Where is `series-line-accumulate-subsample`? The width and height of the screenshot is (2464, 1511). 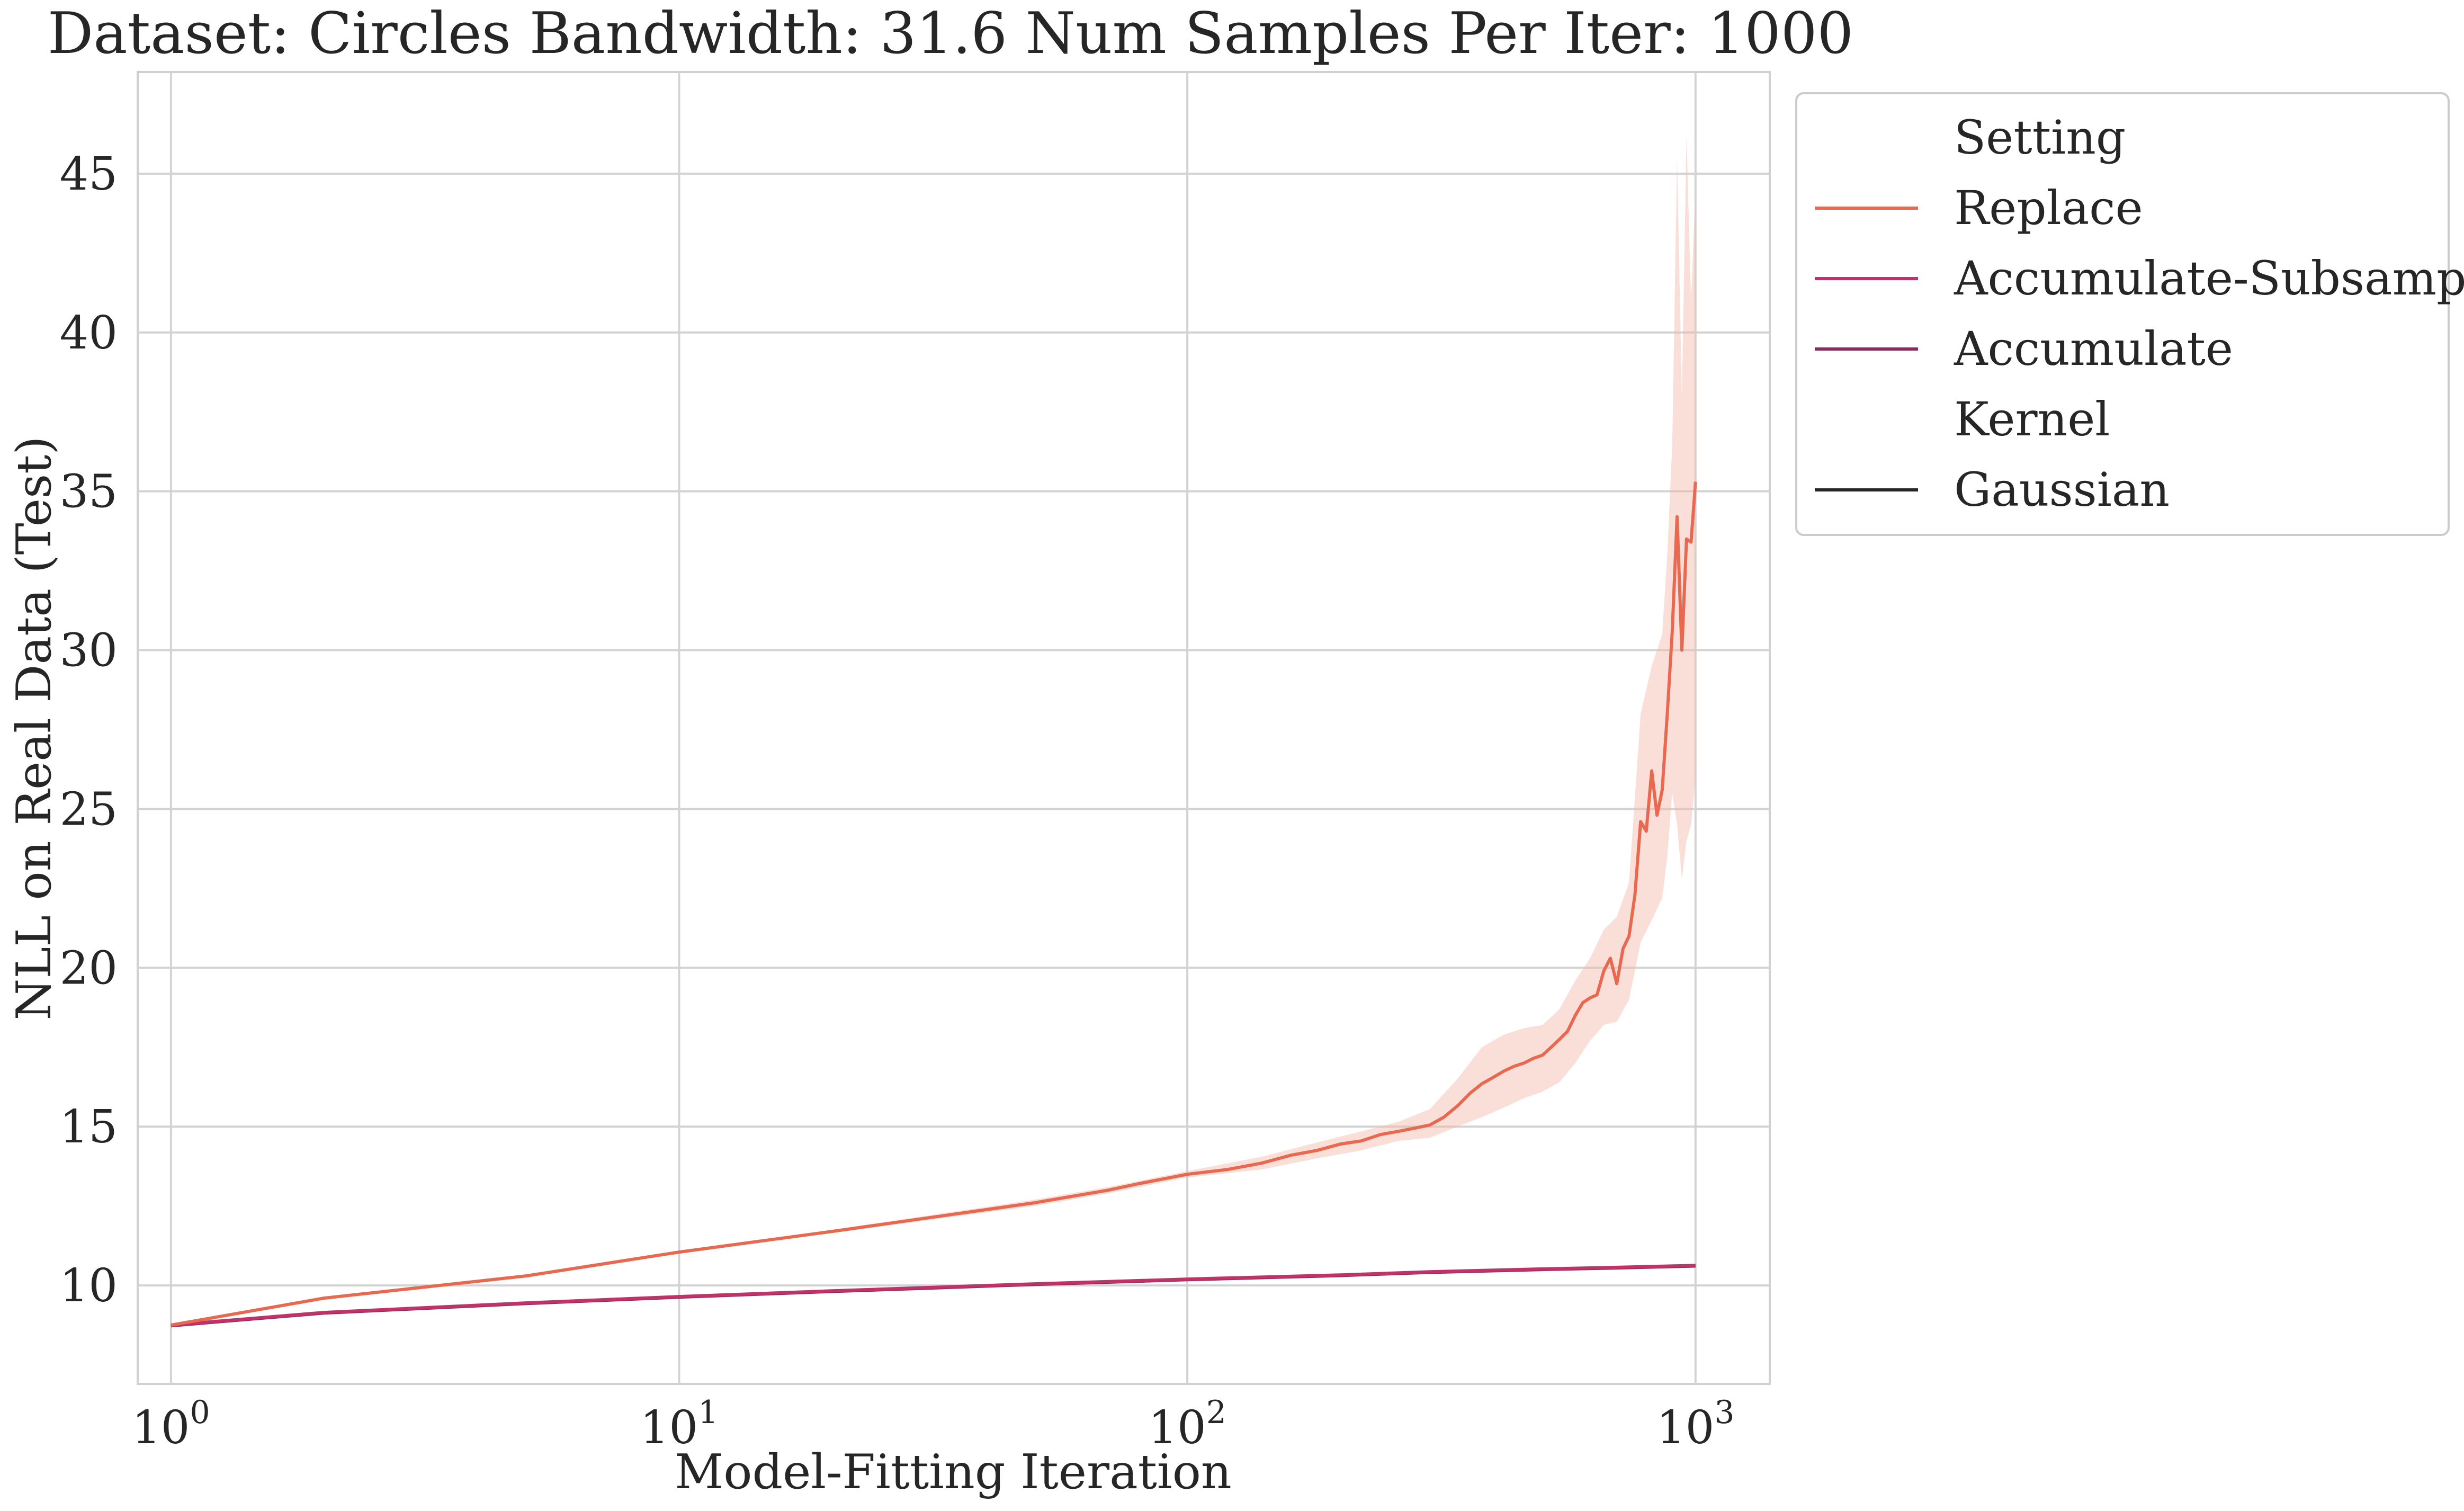
series-line-accumulate-subsample is located at coordinates (933, 1295).